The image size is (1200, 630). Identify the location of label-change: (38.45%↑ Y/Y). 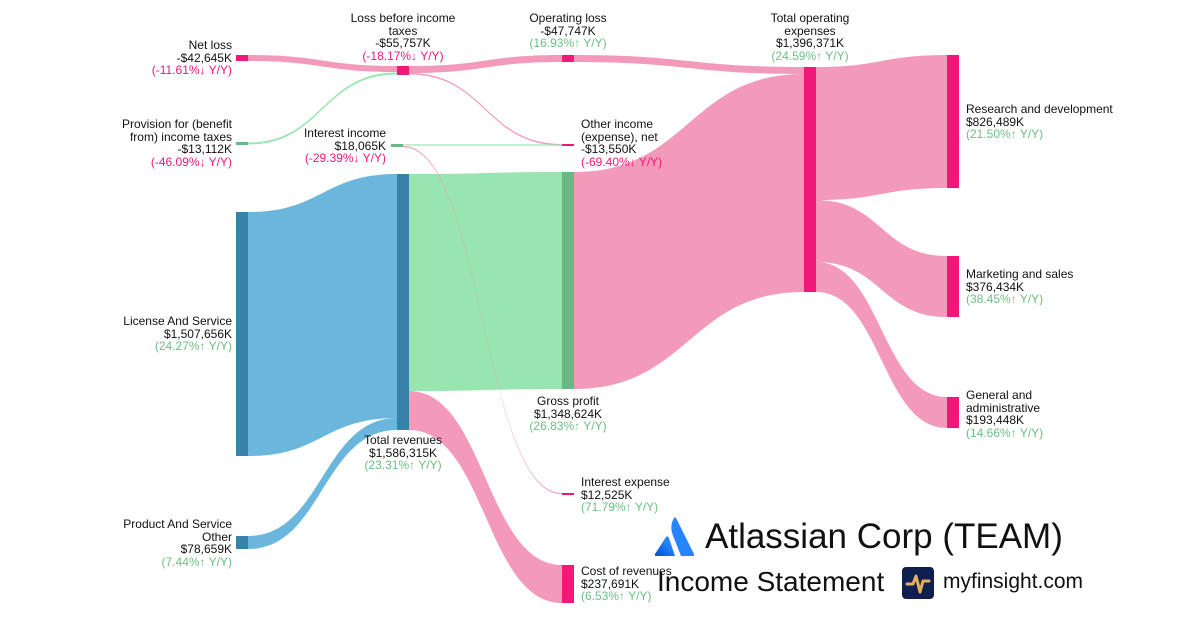
(1005, 299).